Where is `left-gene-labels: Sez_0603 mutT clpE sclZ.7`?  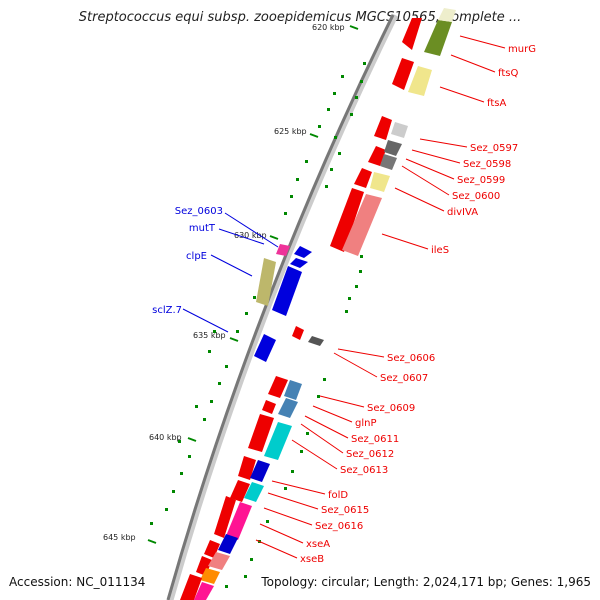 left-gene-labels: Sez_0603 mutT clpE sclZ.7 is located at coordinates (187, 261).